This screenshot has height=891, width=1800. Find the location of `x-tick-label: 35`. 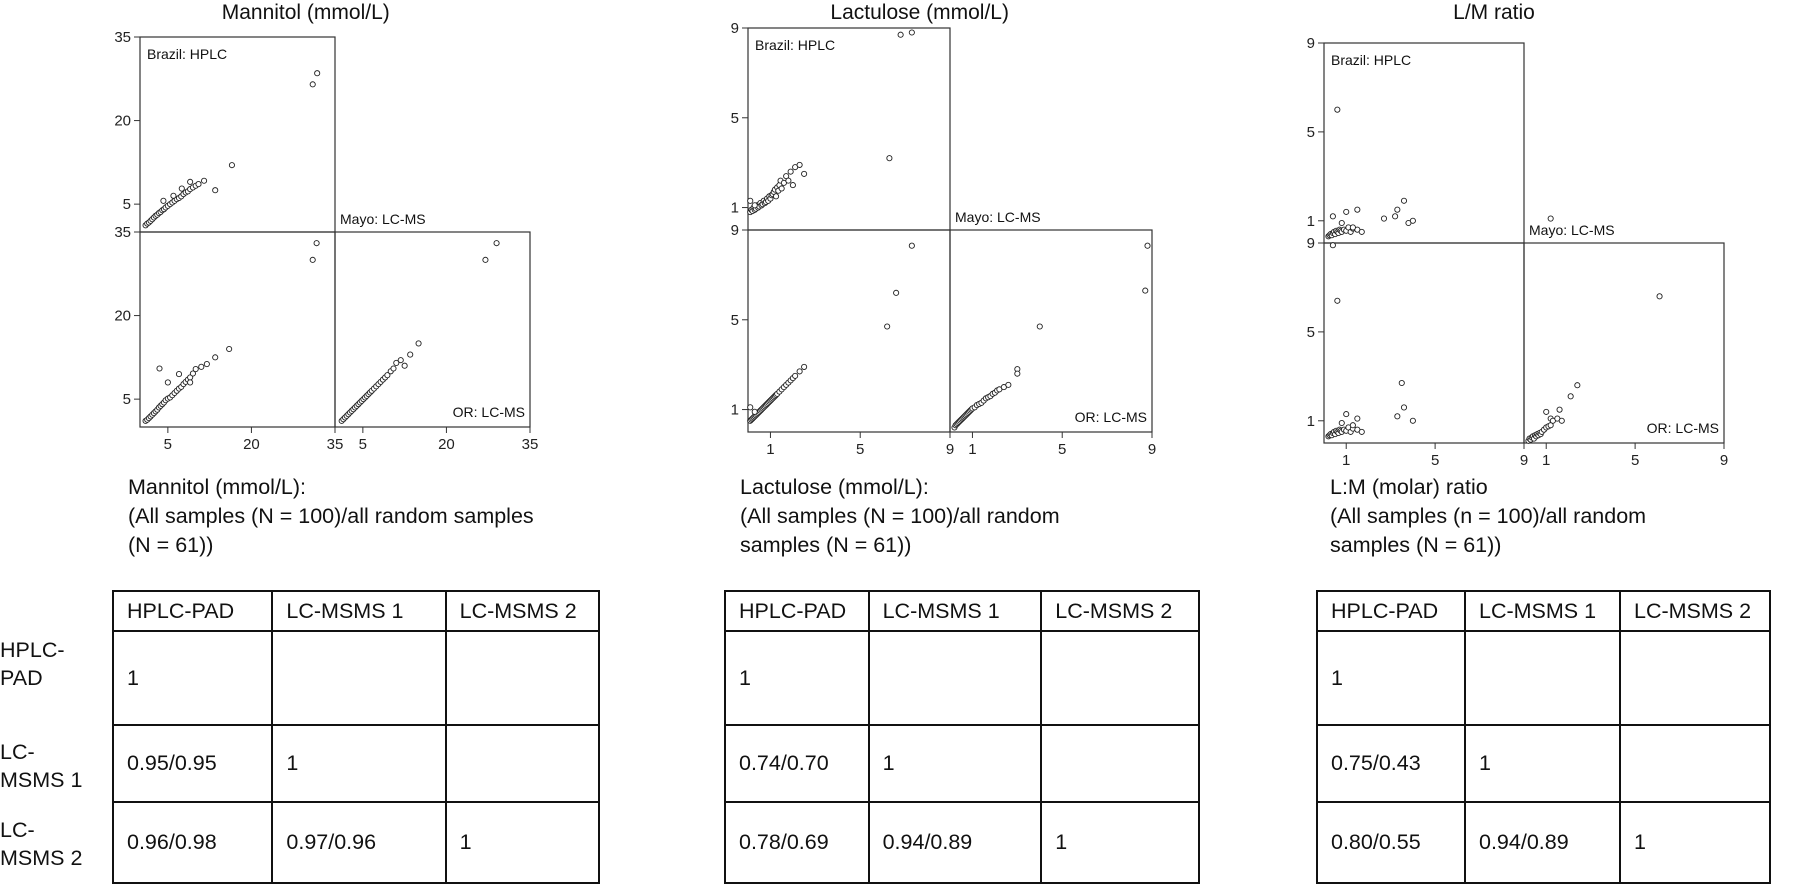

x-tick-label: 35 is located at coordinates (335, 444).